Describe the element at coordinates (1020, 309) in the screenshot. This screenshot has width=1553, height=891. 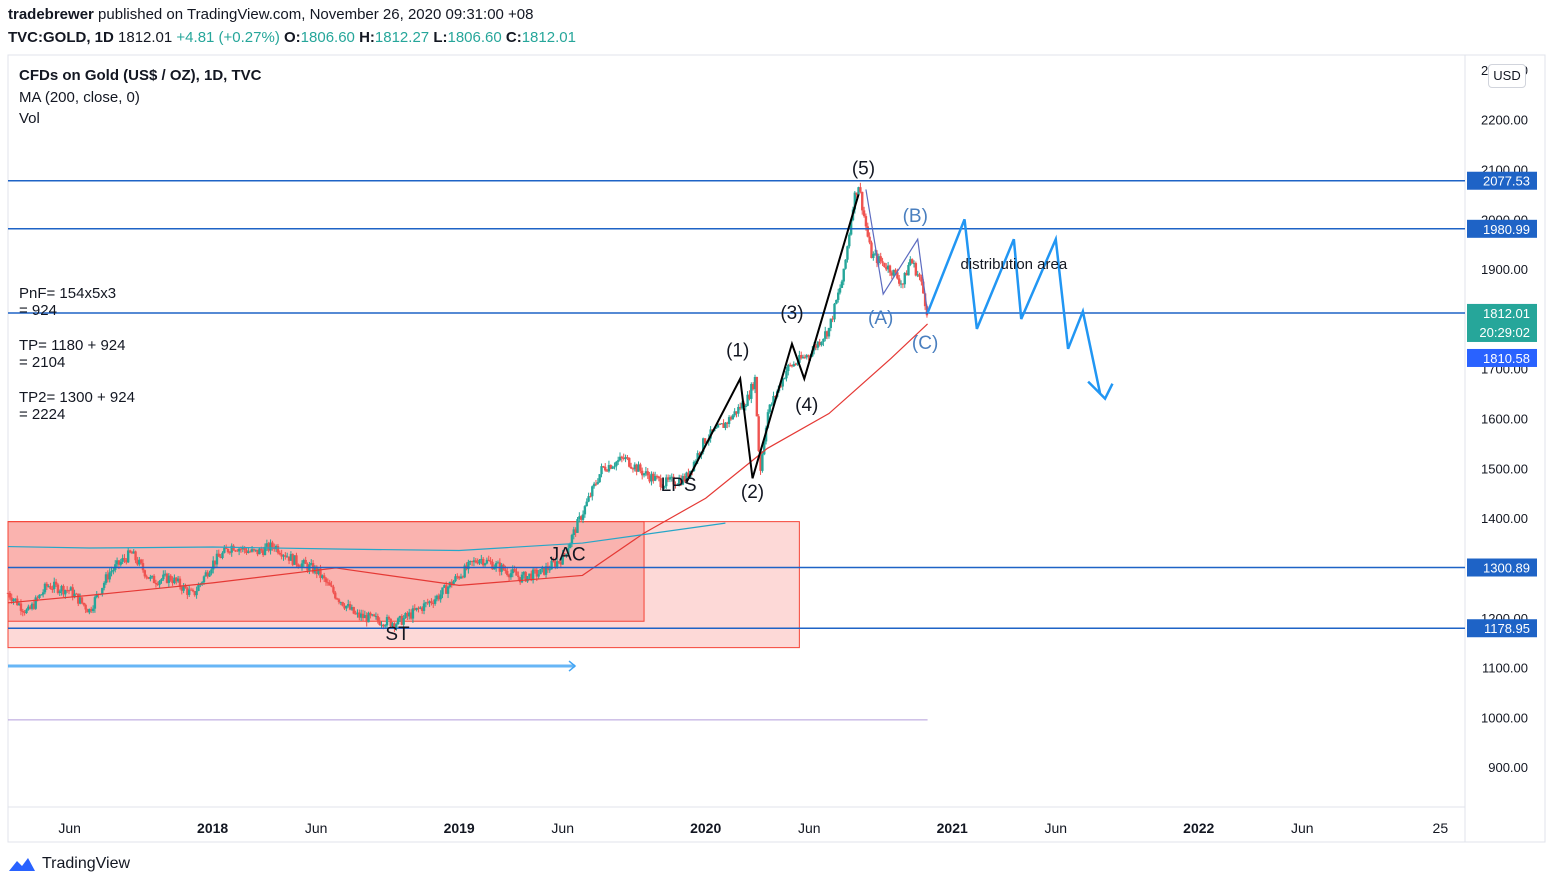
I see `projection-path` at that location.